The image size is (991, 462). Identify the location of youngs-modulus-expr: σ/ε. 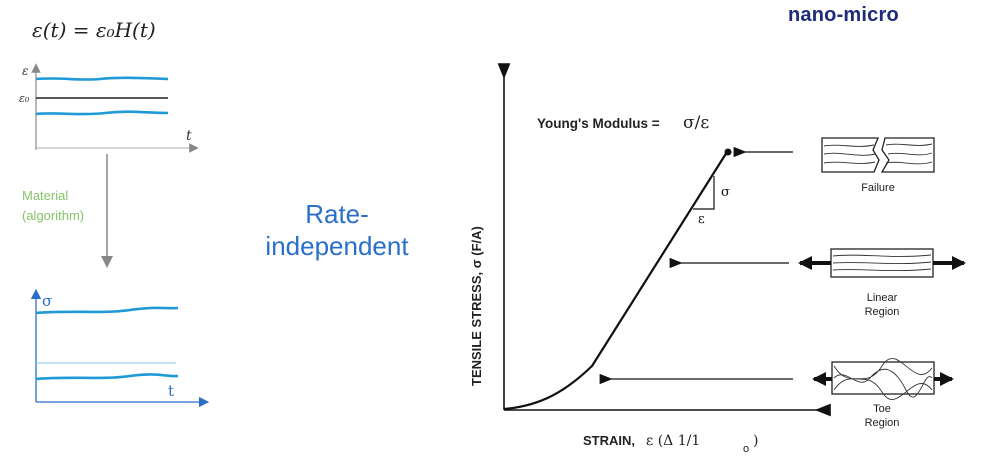
(696, 123).